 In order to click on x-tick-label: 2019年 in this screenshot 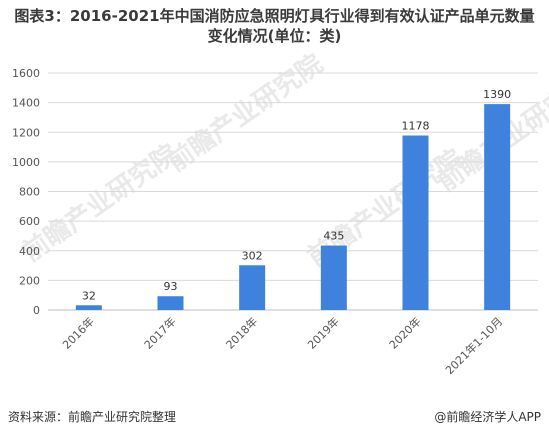, I will do `click(322, 332)`.